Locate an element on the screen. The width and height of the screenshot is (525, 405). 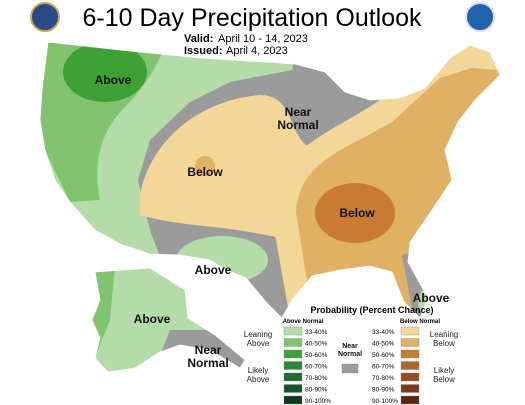
legend-header: Above Normal is located at coordinates (303, 322).